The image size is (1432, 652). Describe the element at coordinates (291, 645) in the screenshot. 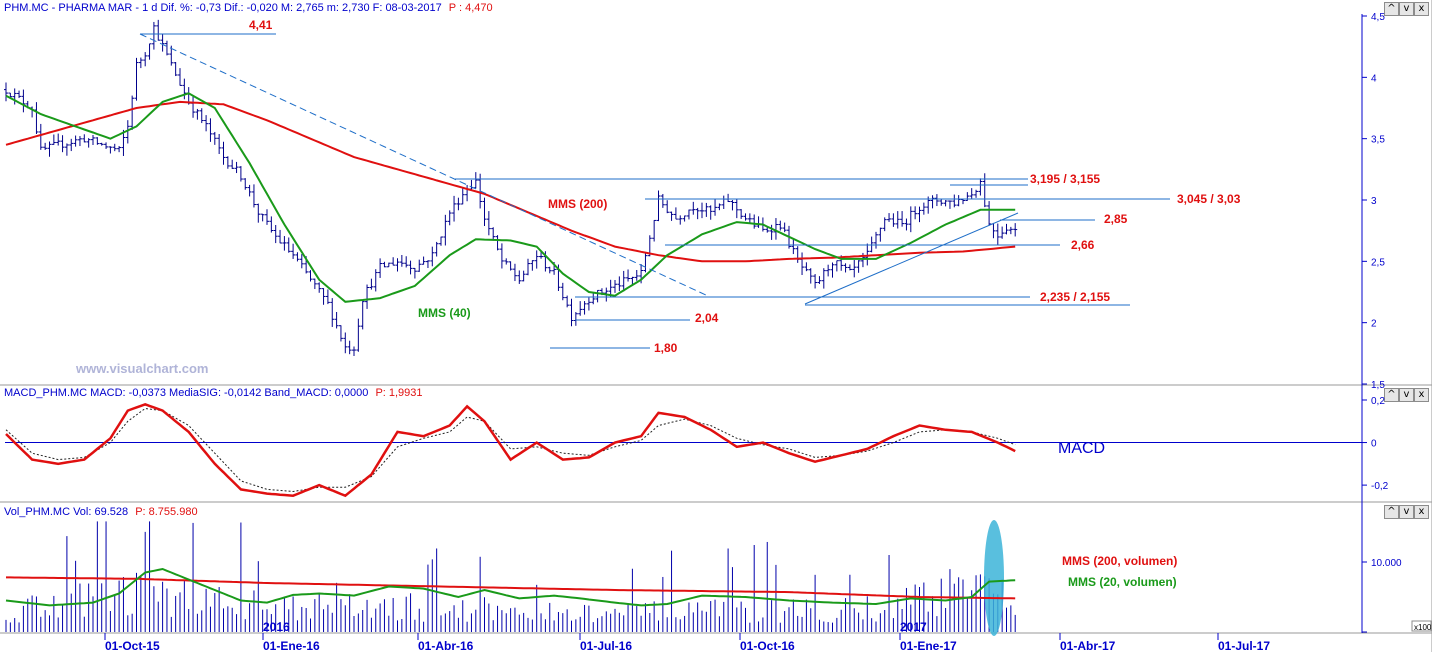

I see `x-tick-label: 01-Ene-16` at that location.